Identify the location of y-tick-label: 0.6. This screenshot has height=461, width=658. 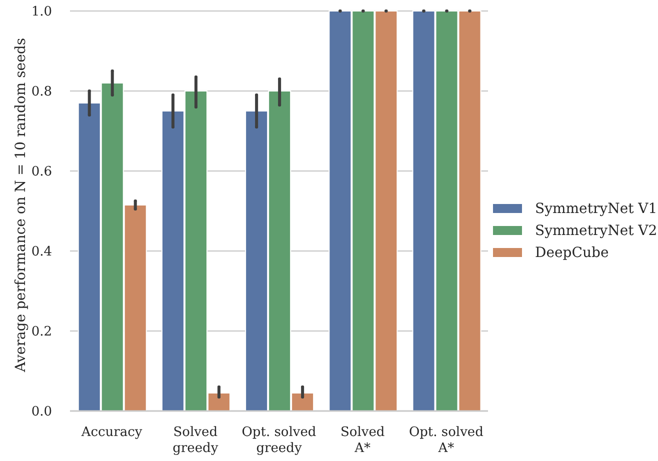
(41, 172).